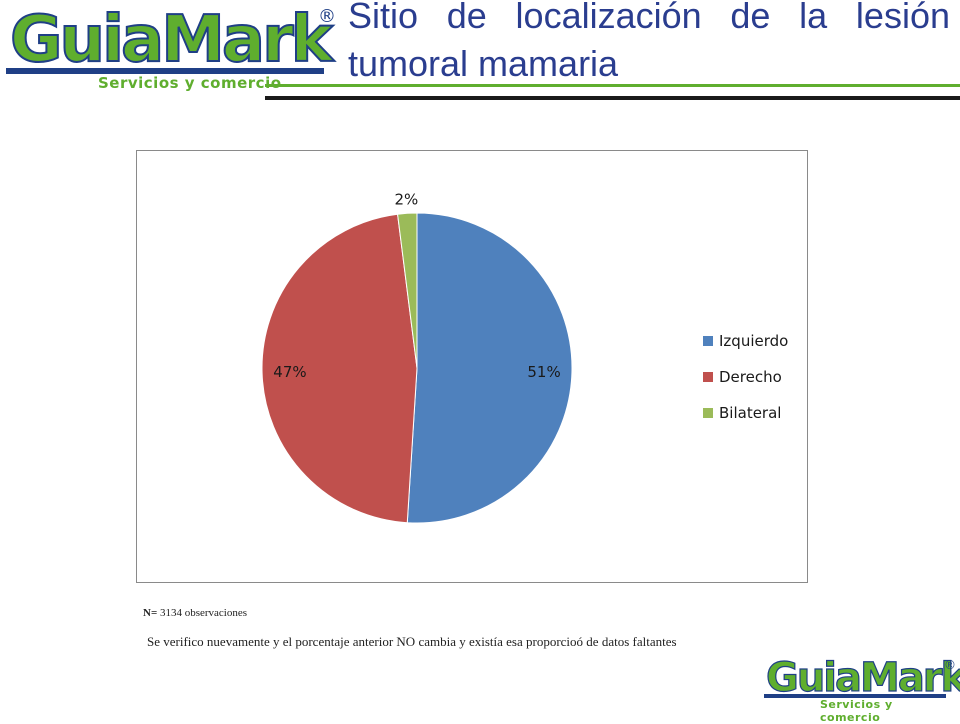 The width and height of the screenshot is (960, 724). I want to click on legend-label: Derecho, so click(750, 377).